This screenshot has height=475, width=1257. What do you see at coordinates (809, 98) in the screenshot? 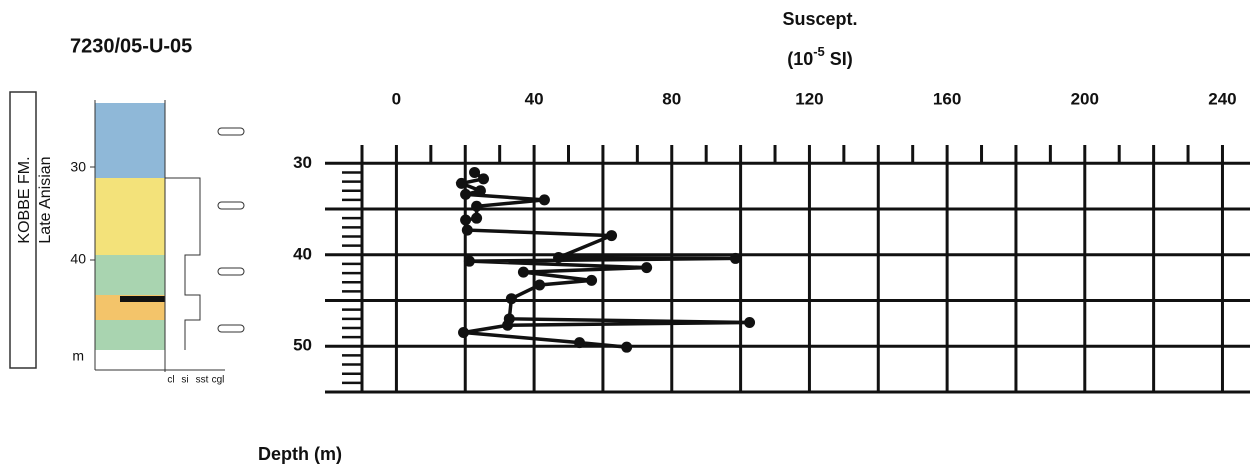
I see `x-tick-label: 120` at bounding box center [809, 98].